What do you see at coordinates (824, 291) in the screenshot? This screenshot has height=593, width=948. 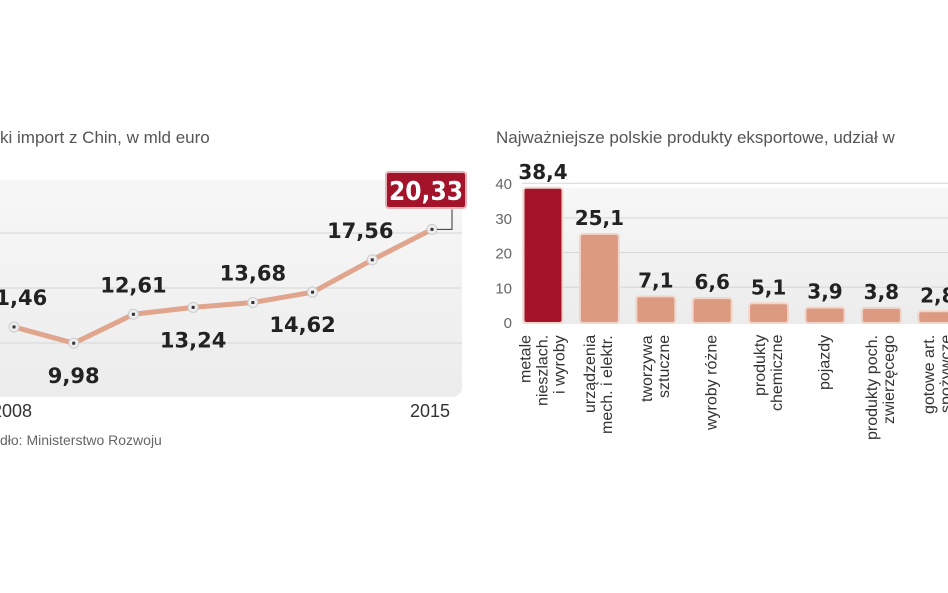 I see `data-label: 3,9` at bounding box center [824, 291].